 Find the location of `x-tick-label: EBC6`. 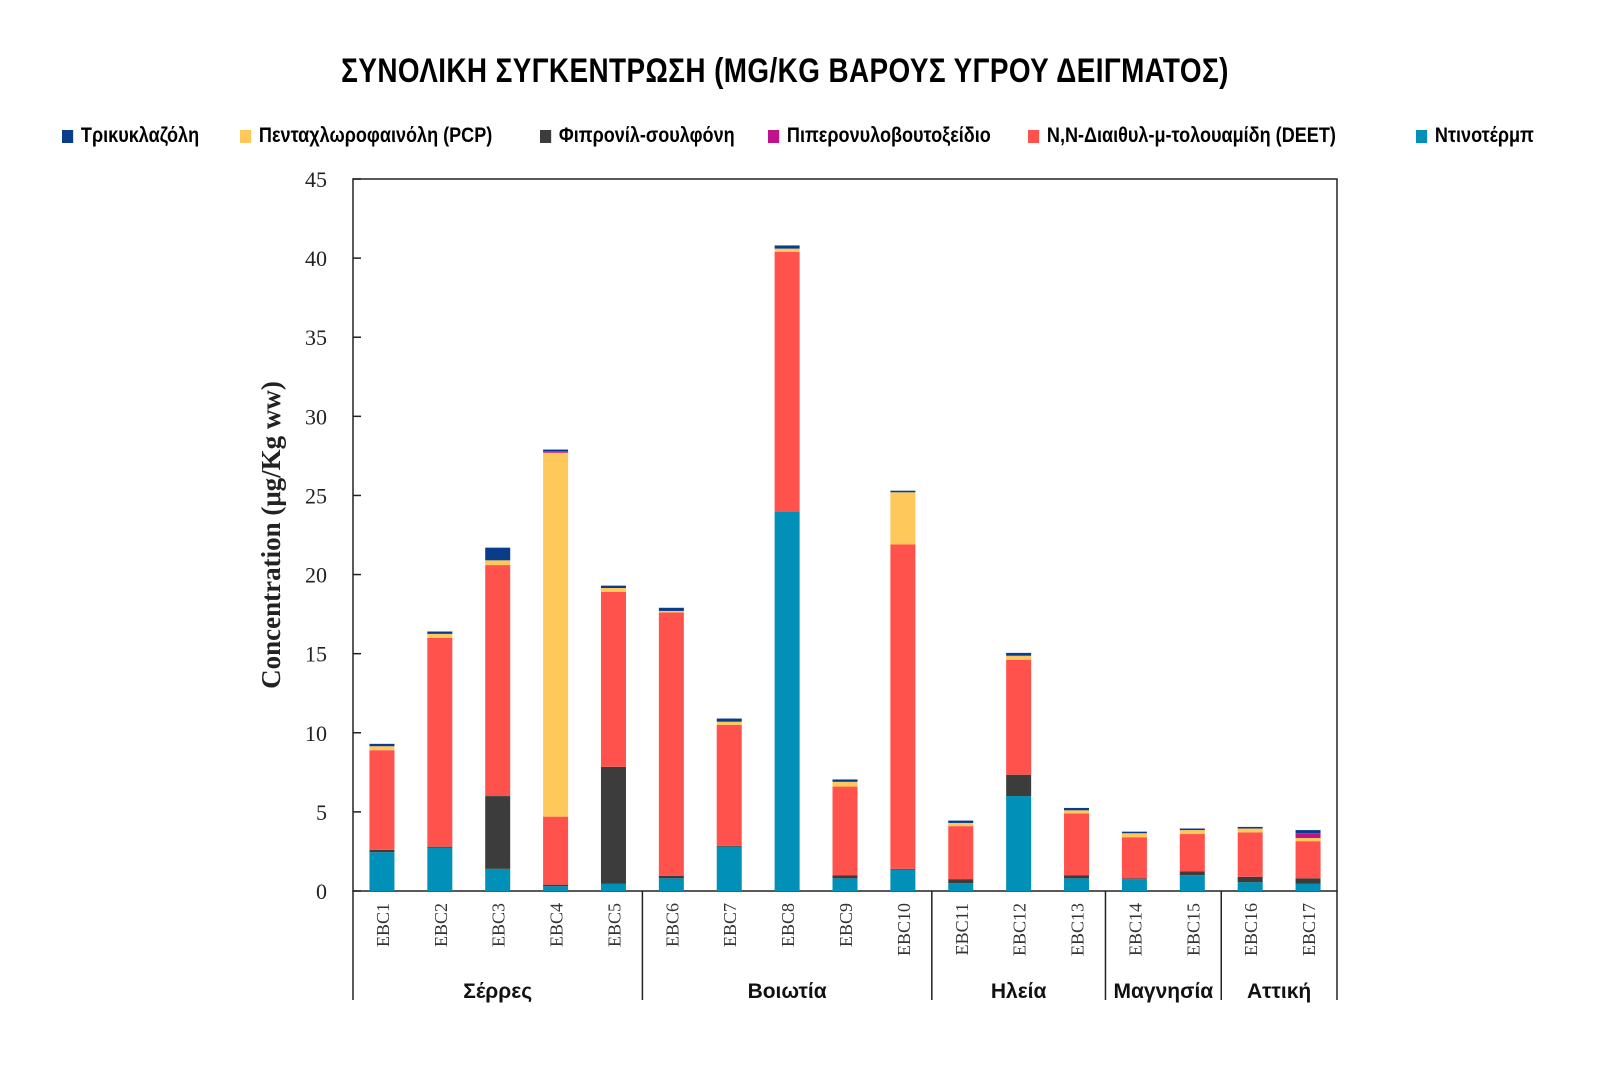

x-tick-label: EBC6 is located at coordinates (672, 925).